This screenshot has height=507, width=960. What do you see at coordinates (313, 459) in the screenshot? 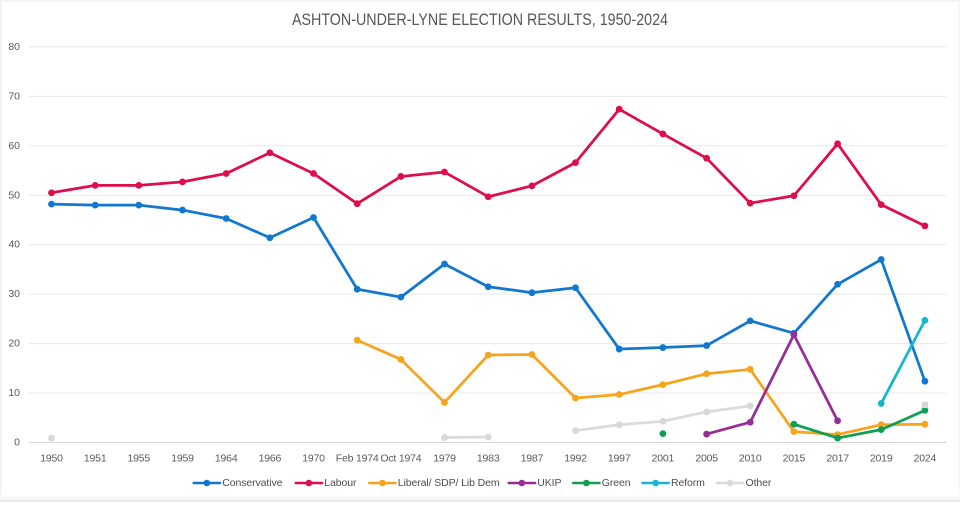
I see `svg-text: 1970` at bounding box center [313, 459].